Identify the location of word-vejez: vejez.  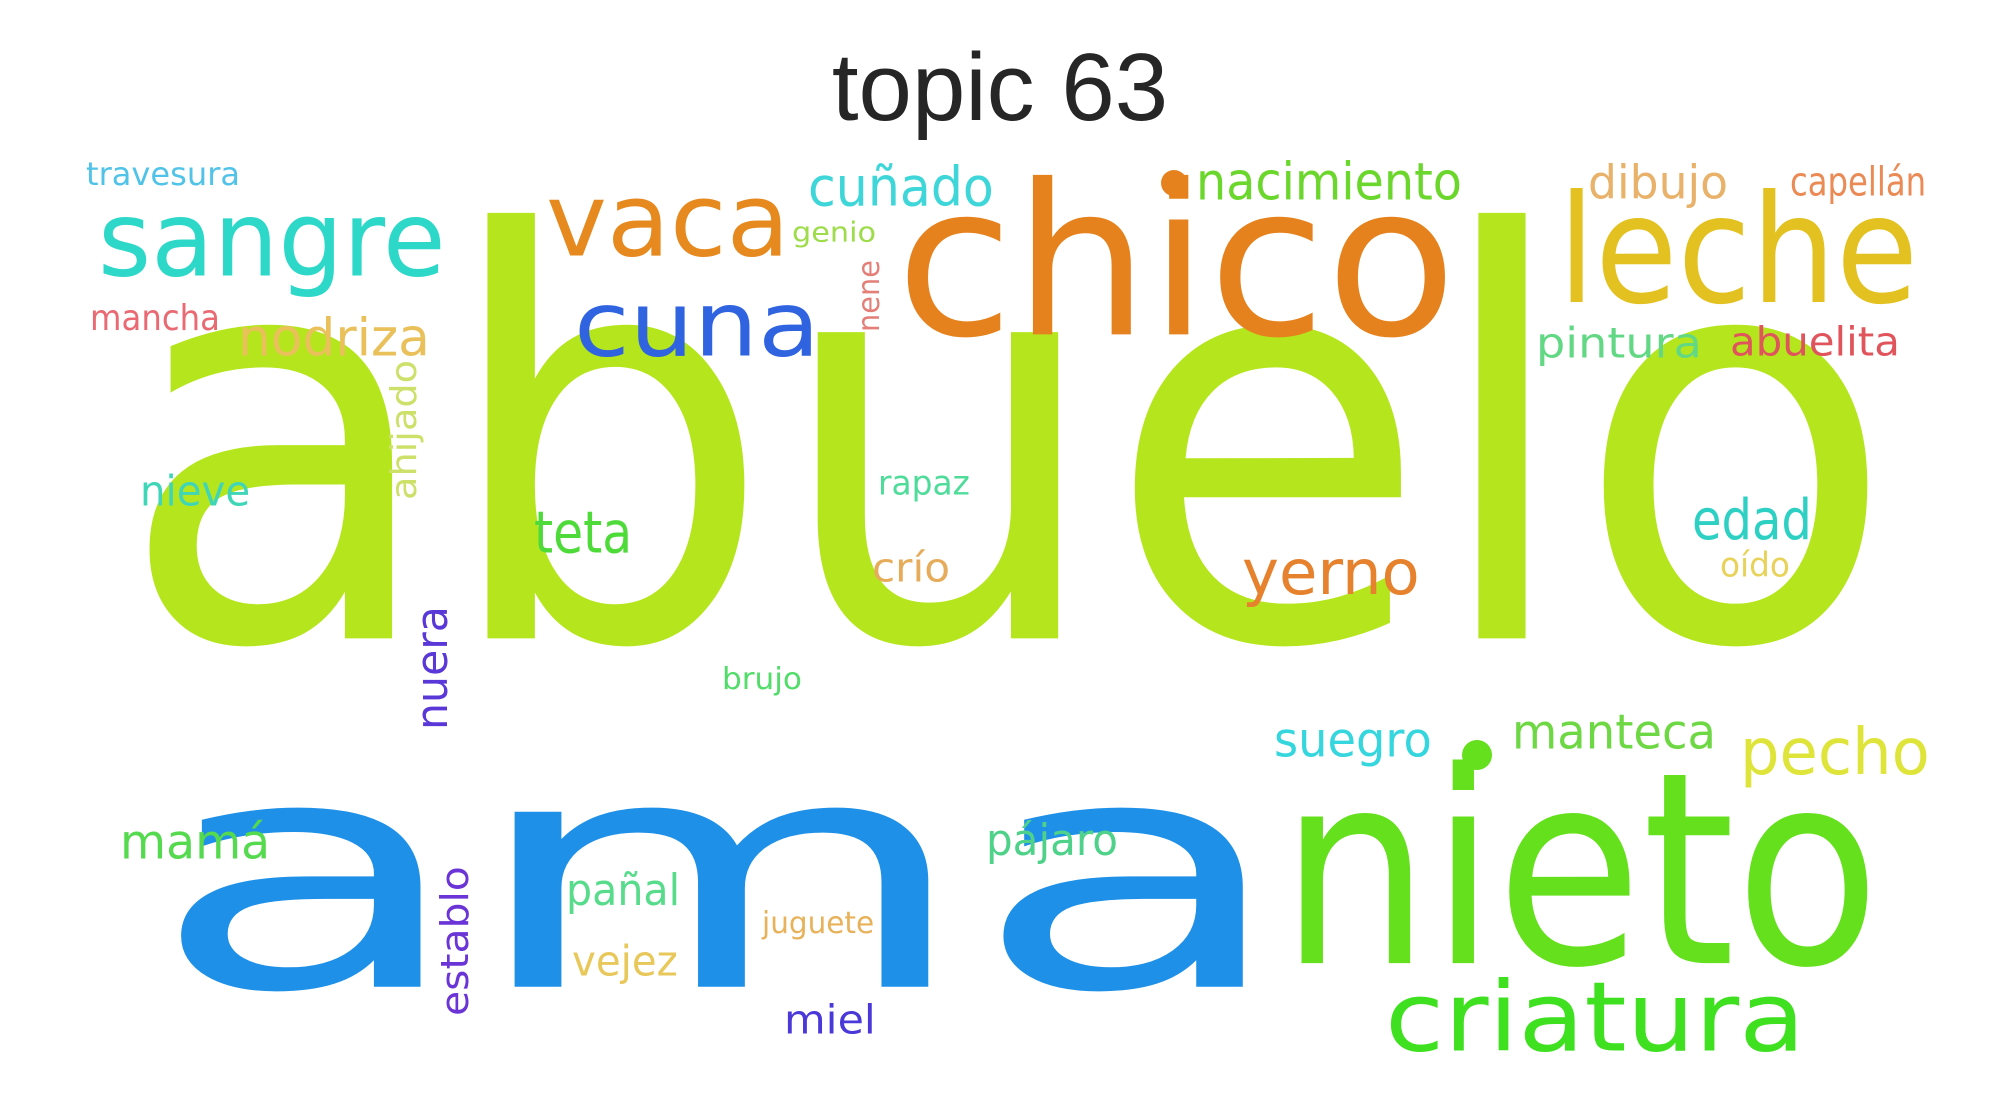
(625, 961).